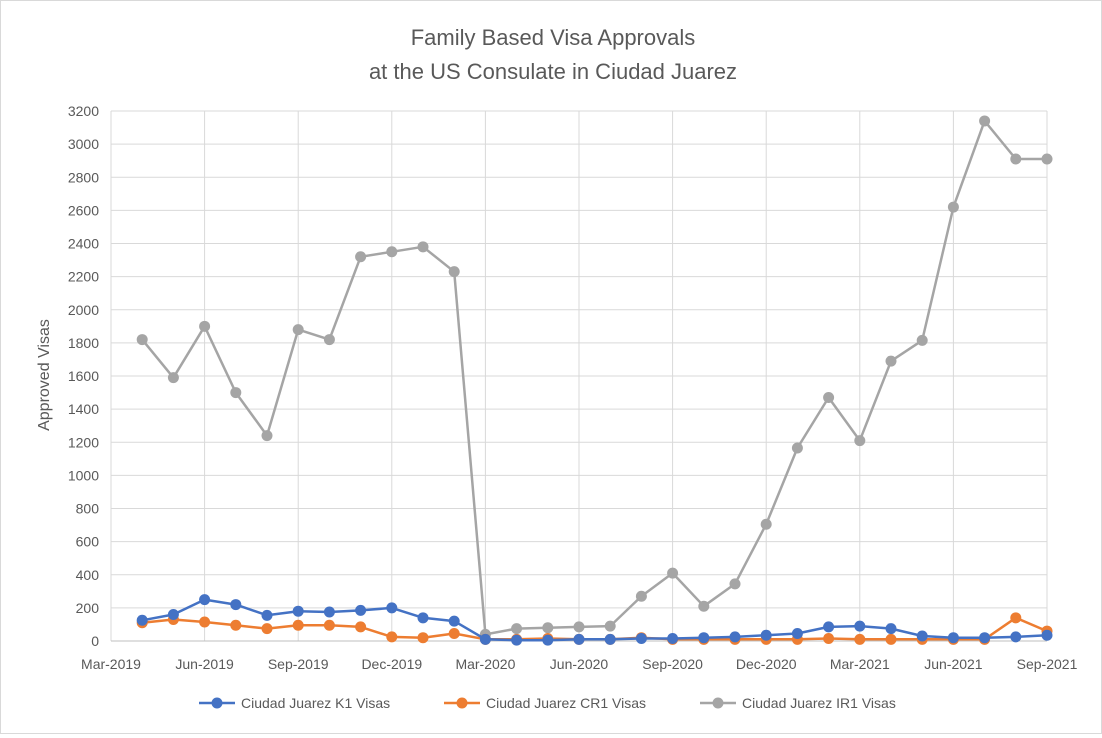 The height and width of the screenshot is (738, 1102). What do you see at coordinates (391, 664) in the screenshot?
I see `x-tick-label: Dec-2019` at bounding box center [391, 664].